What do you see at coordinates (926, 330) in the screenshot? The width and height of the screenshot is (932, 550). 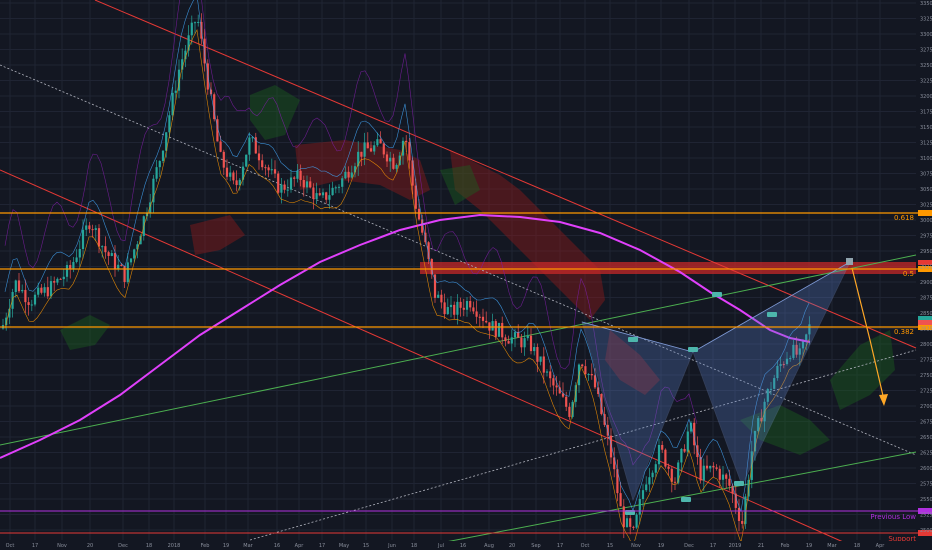 I see `y-tick-label: 28250` at bounding box center [926, 330].